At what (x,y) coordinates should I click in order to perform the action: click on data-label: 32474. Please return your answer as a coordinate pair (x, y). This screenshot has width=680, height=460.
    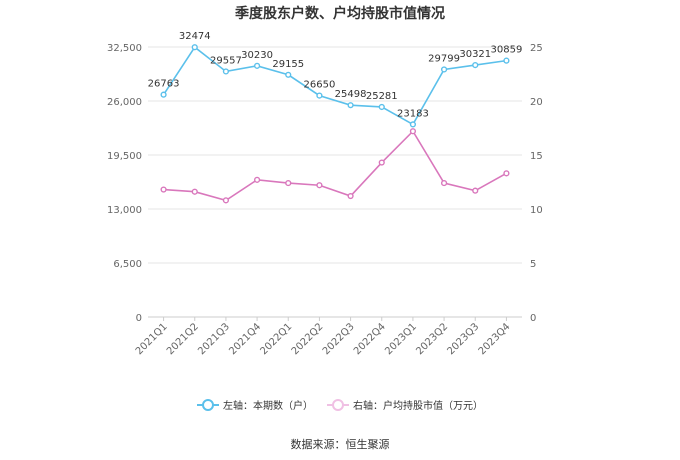
    Looking at the image, I should click on (195, 36).